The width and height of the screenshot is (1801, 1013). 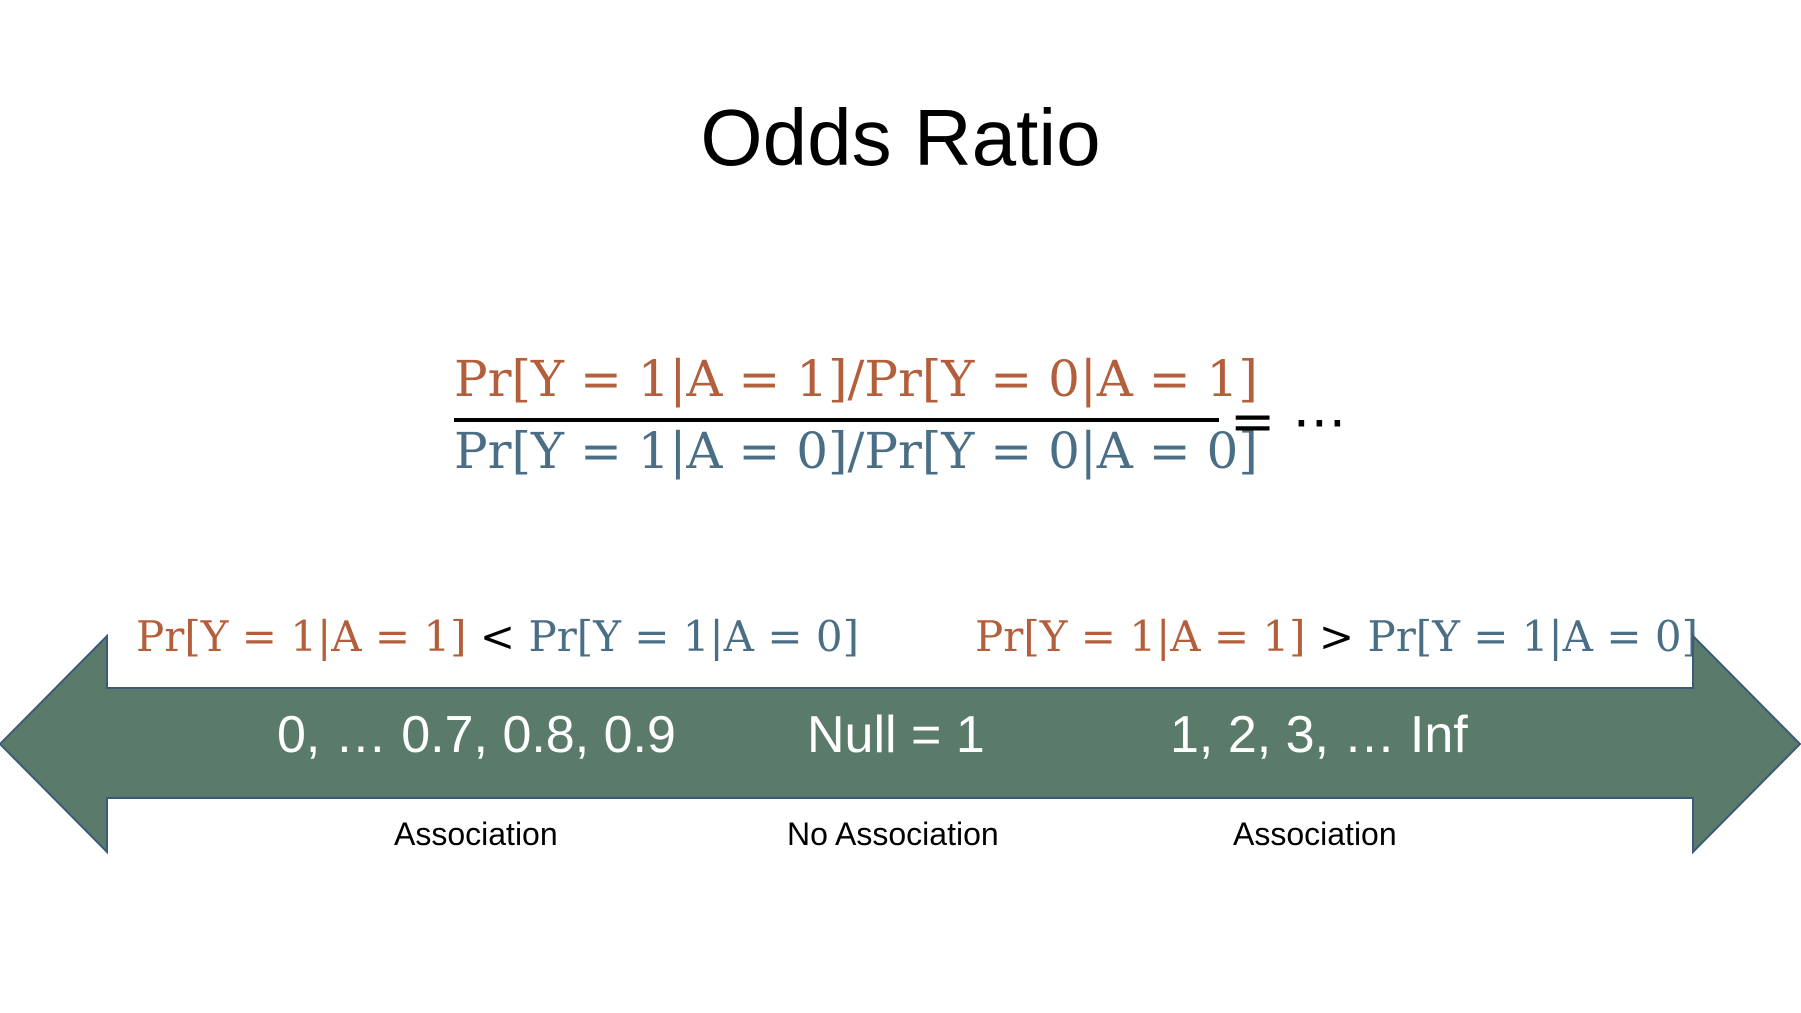 I want to click on label-association-left: Association, so click(x=476, y=834).